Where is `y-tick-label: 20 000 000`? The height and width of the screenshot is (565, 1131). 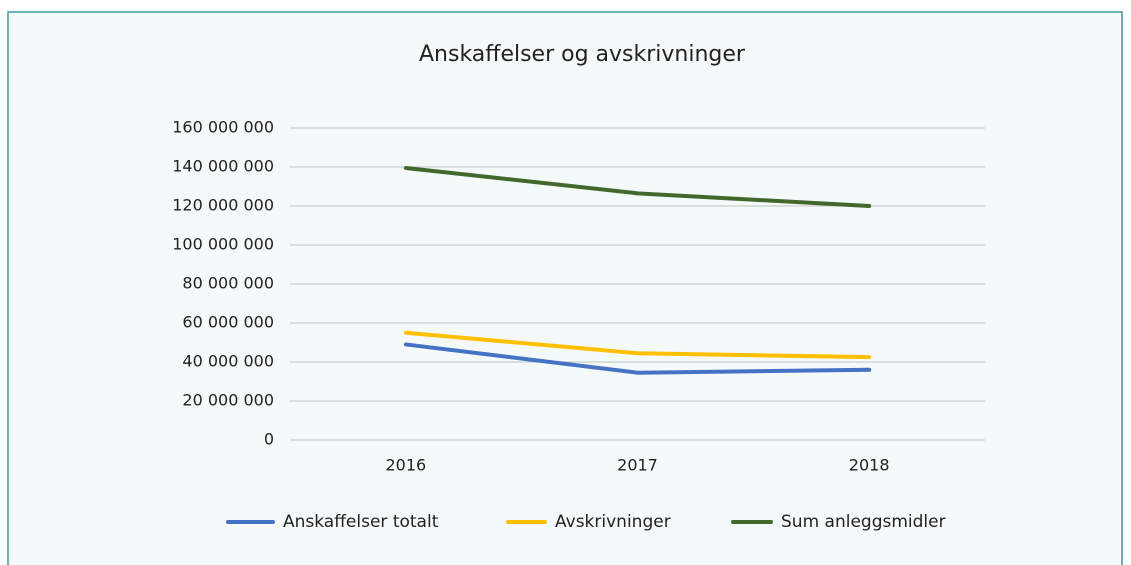
y-tick-label: 20 000 000 is located at coordinates (228, 400).